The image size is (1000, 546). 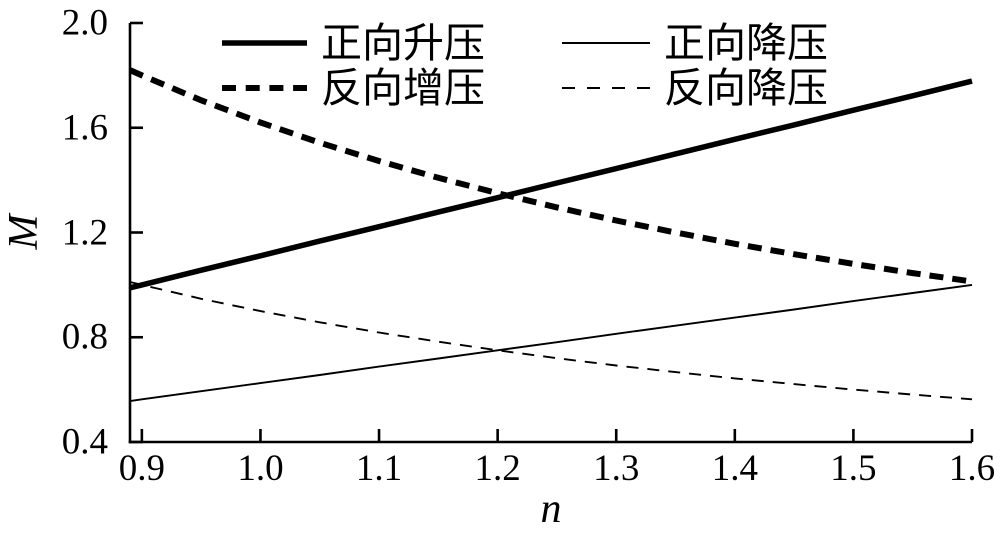 What do you see at coordinates (853, 468) in the screenshot?
I see `x-tick-label: 1.5` at bounding box center [853, 468].